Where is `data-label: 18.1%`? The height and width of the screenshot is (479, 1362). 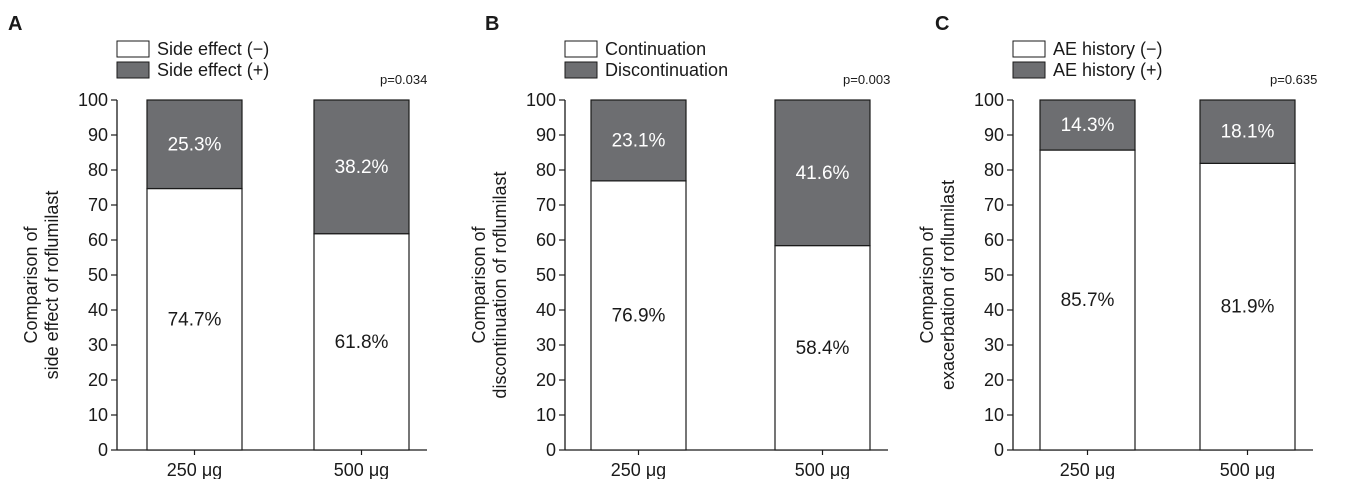 data-label: 18.1% is located at coordinates (1248, 132).